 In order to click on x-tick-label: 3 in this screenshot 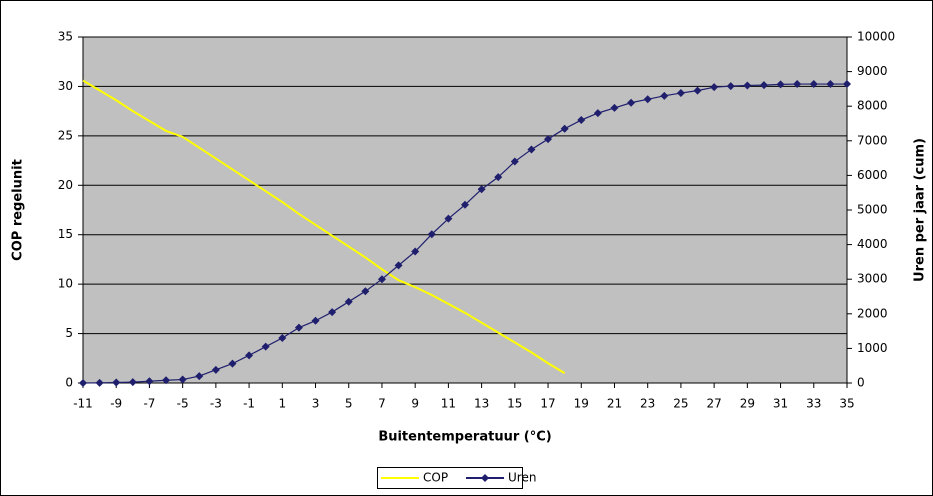, I will do `click(316, 404)`.